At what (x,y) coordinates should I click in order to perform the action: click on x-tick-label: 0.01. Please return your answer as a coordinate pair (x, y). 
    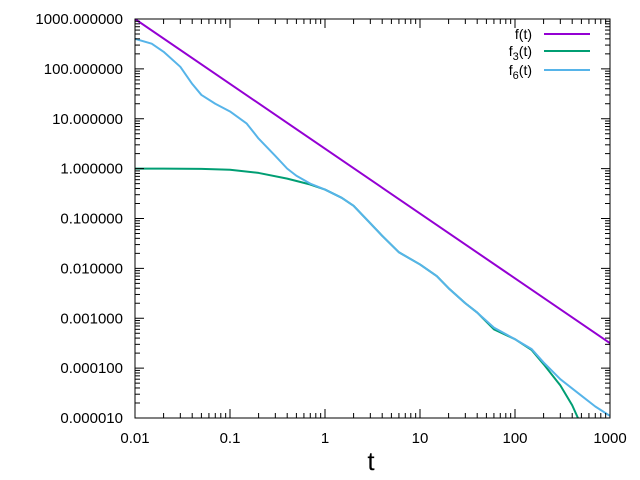
    Looking at the image, I should click on (134, 438).